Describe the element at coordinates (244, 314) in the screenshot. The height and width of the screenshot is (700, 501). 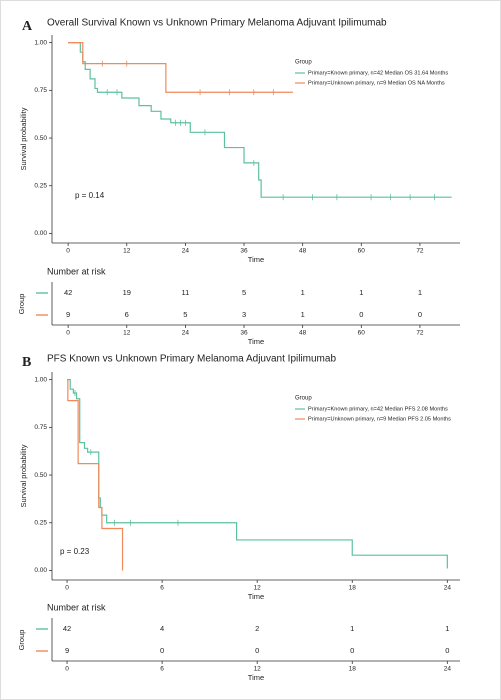
I see `risk-count: 3` at that location.